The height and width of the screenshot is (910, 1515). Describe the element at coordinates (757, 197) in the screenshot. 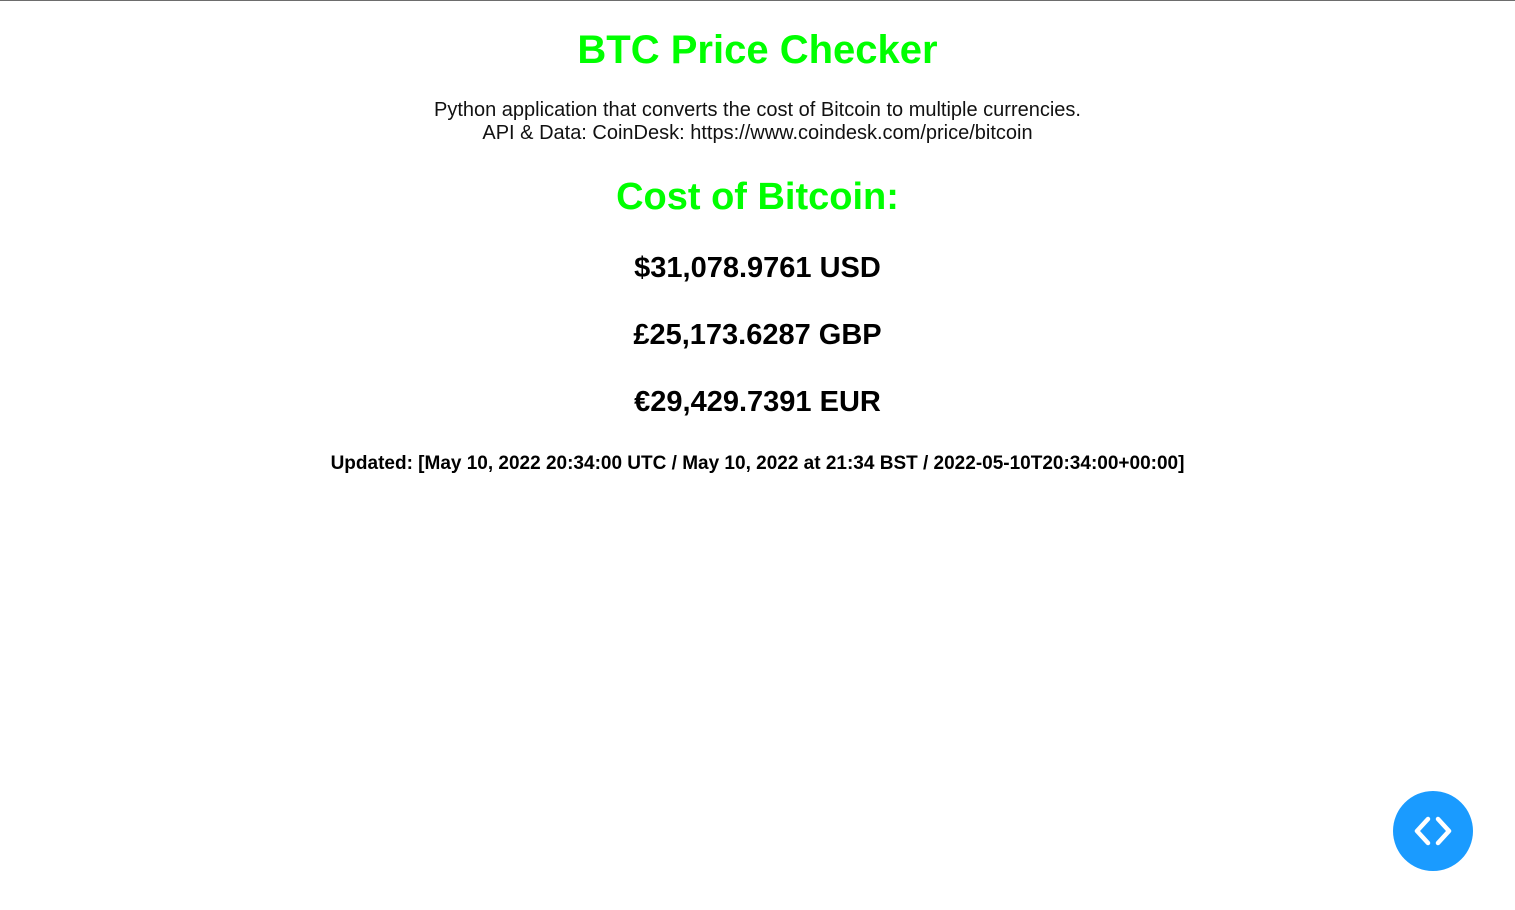

I see `cost-heading: Cost of Bitcoin:` at that location.